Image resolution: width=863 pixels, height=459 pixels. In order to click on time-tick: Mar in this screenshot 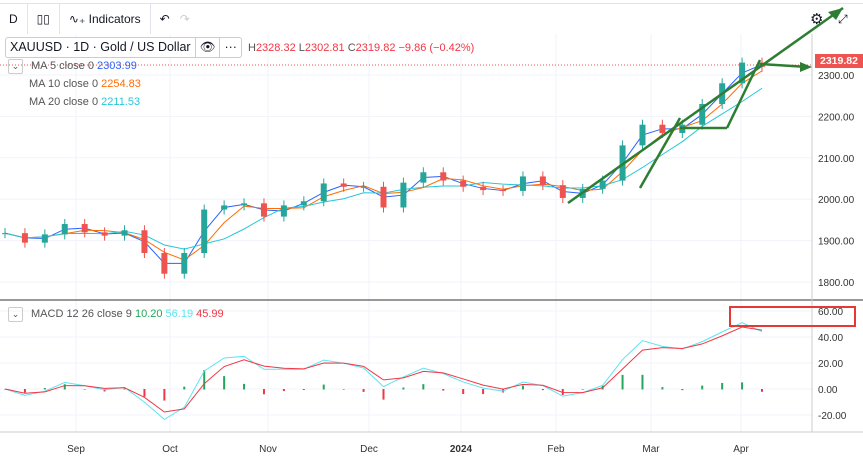, I will do `click(651, 449)`.